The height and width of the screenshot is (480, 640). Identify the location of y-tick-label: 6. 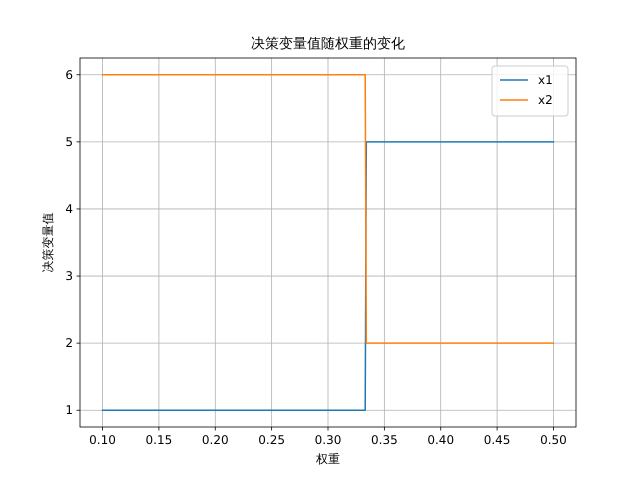
(69, 75).